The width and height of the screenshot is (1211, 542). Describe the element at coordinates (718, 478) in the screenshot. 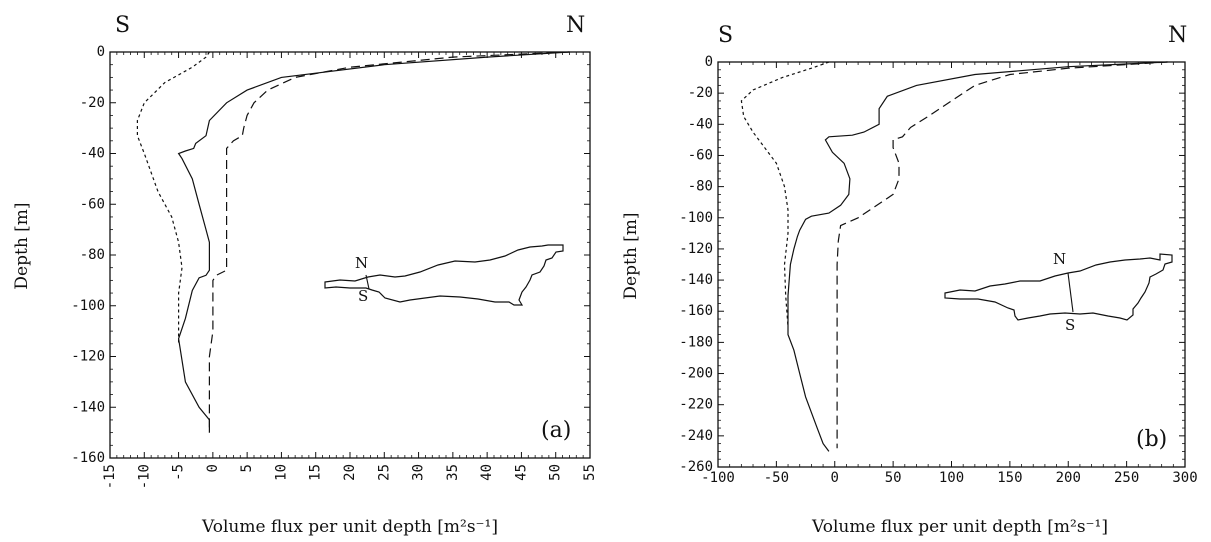

I see `chart-b-xtick-label: -100` at that location.